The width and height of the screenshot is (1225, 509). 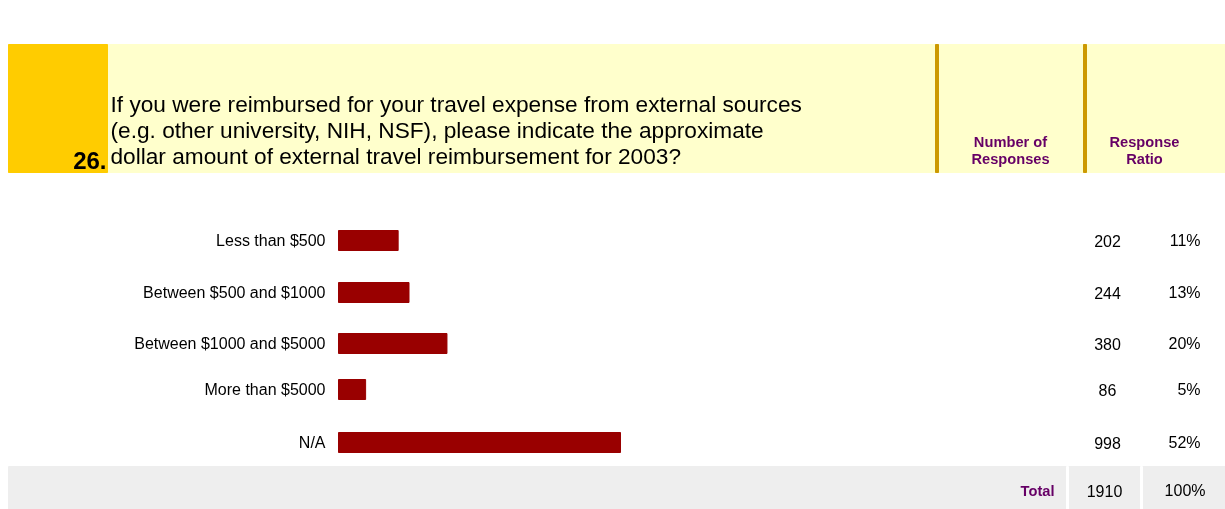 What do you see at coordinates (1107, 241) in the screenshot?
I see `text: 202` at bounding box center [1107, 241].